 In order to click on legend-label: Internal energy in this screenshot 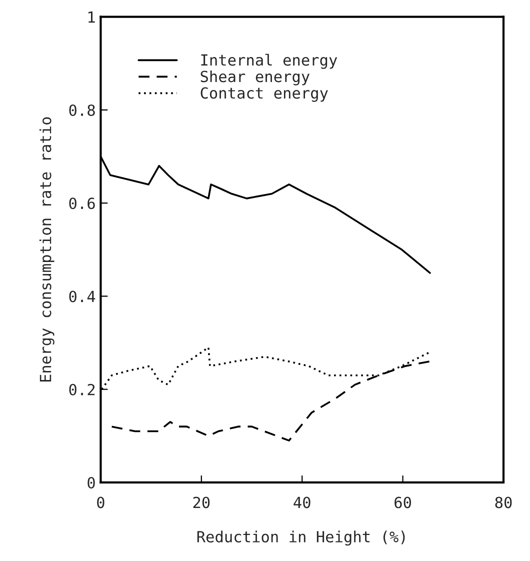, I will do `click(269, 61)`.